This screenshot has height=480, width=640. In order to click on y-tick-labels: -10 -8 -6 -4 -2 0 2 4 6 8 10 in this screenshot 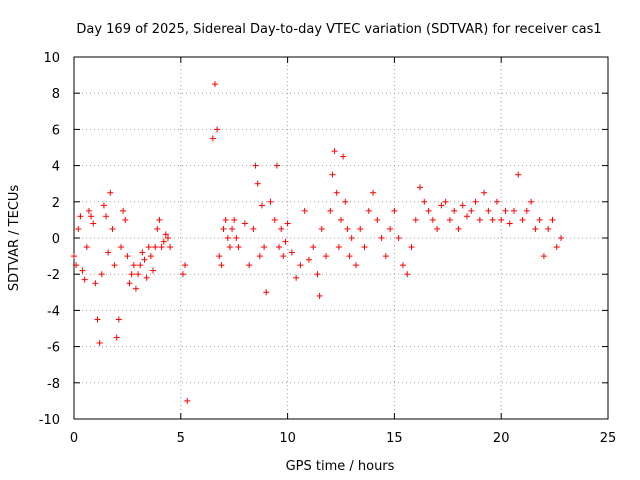, I will do `click(49, 239)`.